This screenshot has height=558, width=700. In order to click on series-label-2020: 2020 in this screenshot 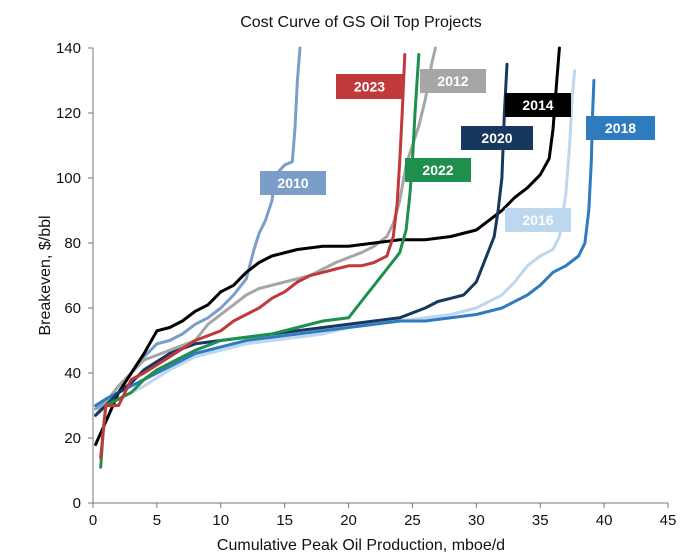, I will do `click(497, 138)`.